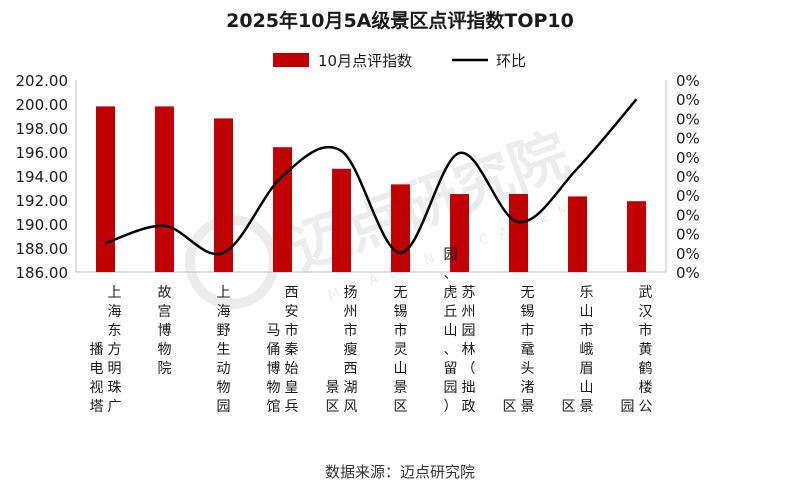 The height and width of the screenshot is (494, 800). Describe the element at coordinates (165, 293) in the screenshot. I see `x-tick-char: 故` at that location.